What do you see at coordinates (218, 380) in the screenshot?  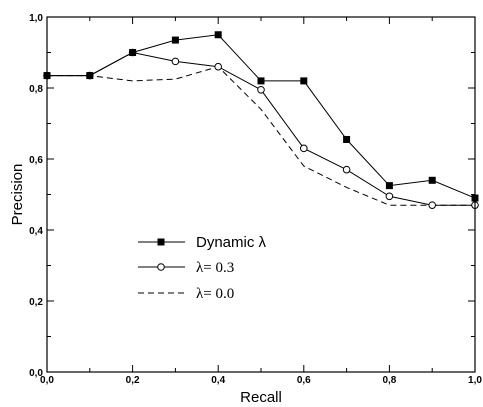 I see `x-tick-label: 0,4` at bounding box center [218, 380].